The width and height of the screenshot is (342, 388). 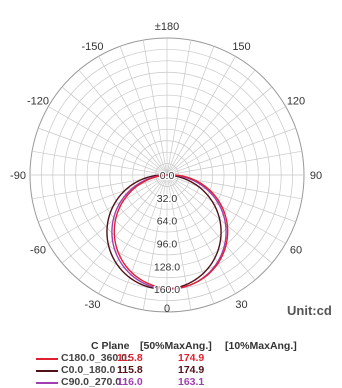 What do you see at coordinates (167, 290) in the screenshot?
I see `radial-tick-label: 160.0` at bounding box center [167, 290].